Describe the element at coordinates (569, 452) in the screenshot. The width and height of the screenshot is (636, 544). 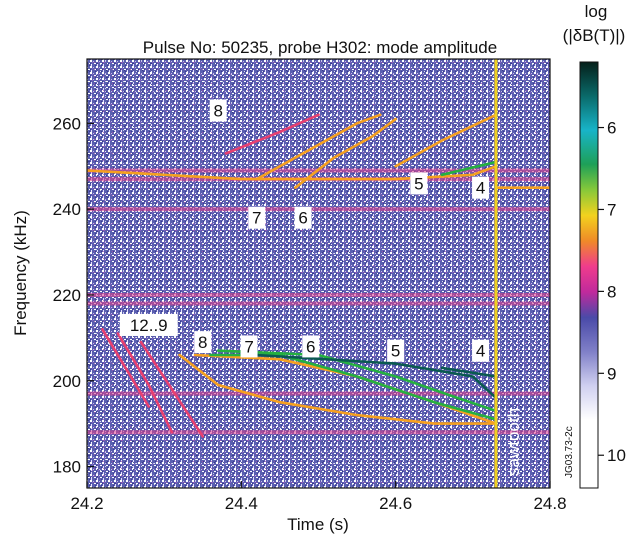
I see `reference-code: JG03.73-2c` at that location.